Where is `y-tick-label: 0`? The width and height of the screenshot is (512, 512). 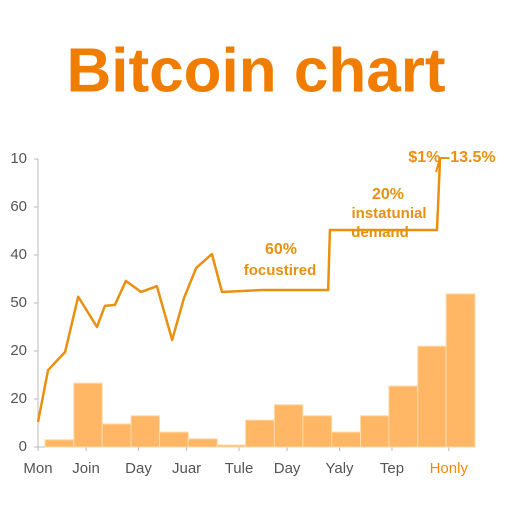
y-tick-label: 0 is located at coordinates (23, 446).